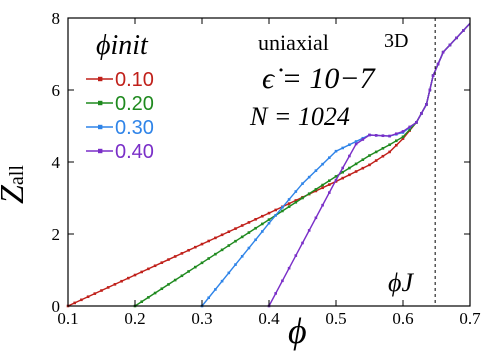 The width and height of the screenshot is (489, 352). I want to click on n-label: N = 1024, so click(300, 116).